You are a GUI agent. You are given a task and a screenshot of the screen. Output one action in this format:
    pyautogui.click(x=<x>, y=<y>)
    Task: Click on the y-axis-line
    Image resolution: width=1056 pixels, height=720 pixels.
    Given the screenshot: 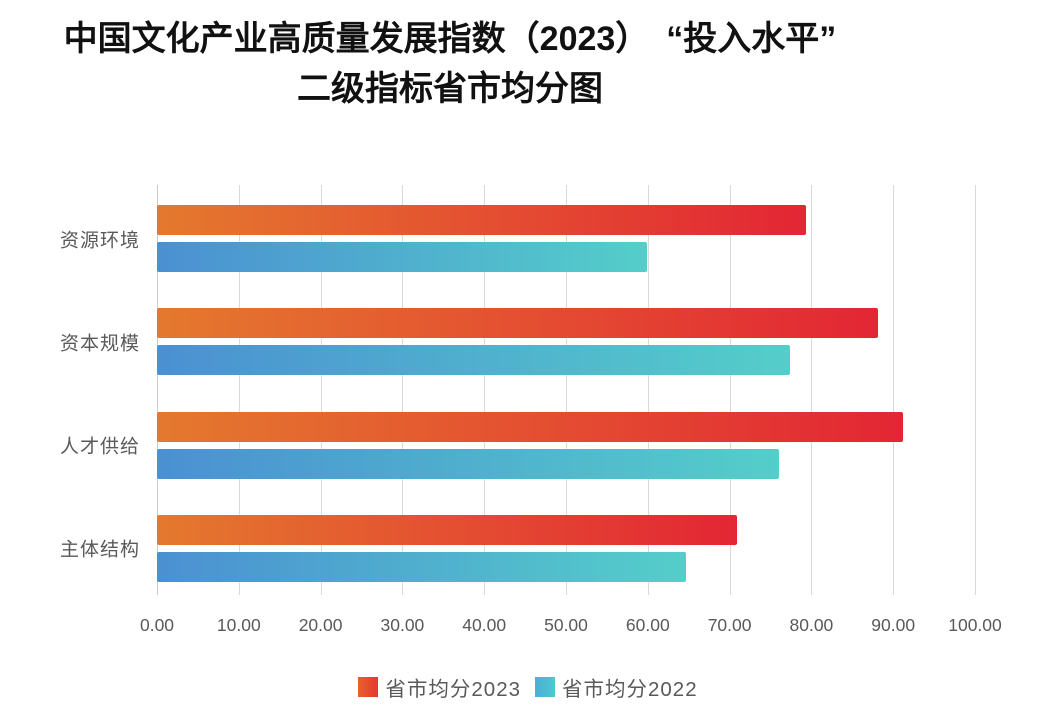 What is the action you would take?
    pyautogui.click(x=157, y=390)
    